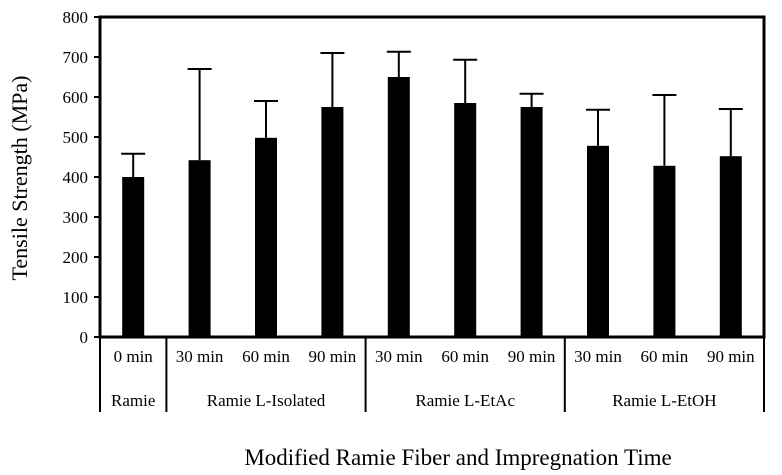 The height and width of the screenshot is (475, 782). What do you see at coordinates (266, 400) in the screenshot?
I see `group-label: Ramie L-Isolated` at bounding box center [266, 400].